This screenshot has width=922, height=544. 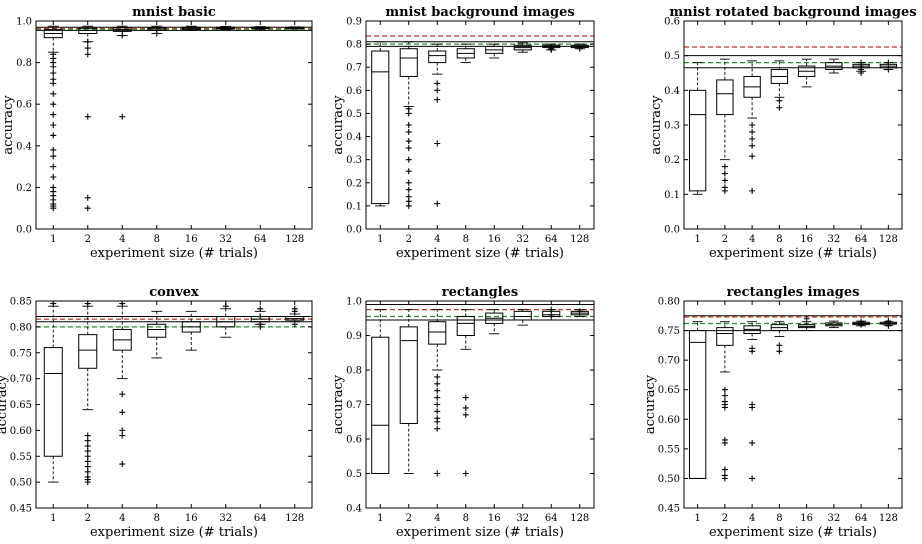 What do you see at coordinates (21, 431) in the screenshot?
I see `y-tick-label: 0.60` at bounding box center [21, 431].